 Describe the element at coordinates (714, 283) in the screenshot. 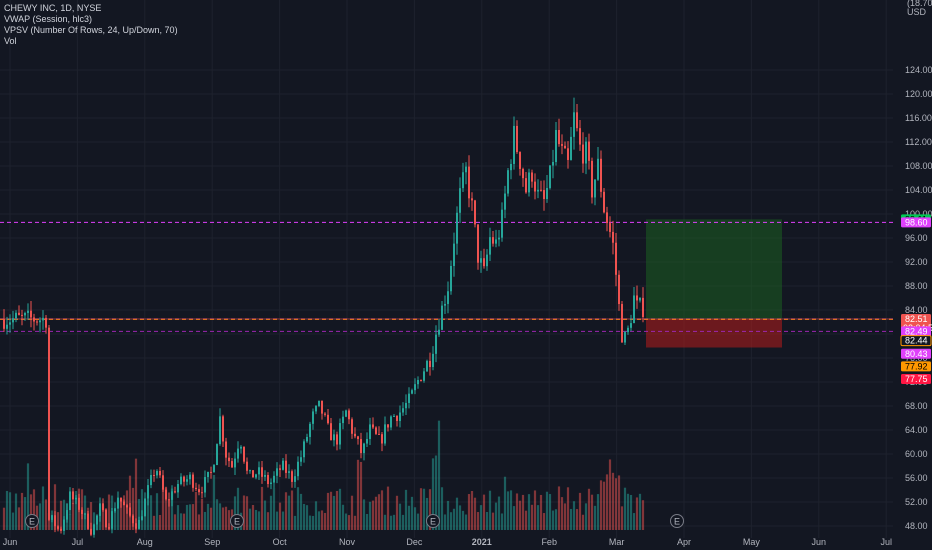

I see `long-position-tool` at that location.